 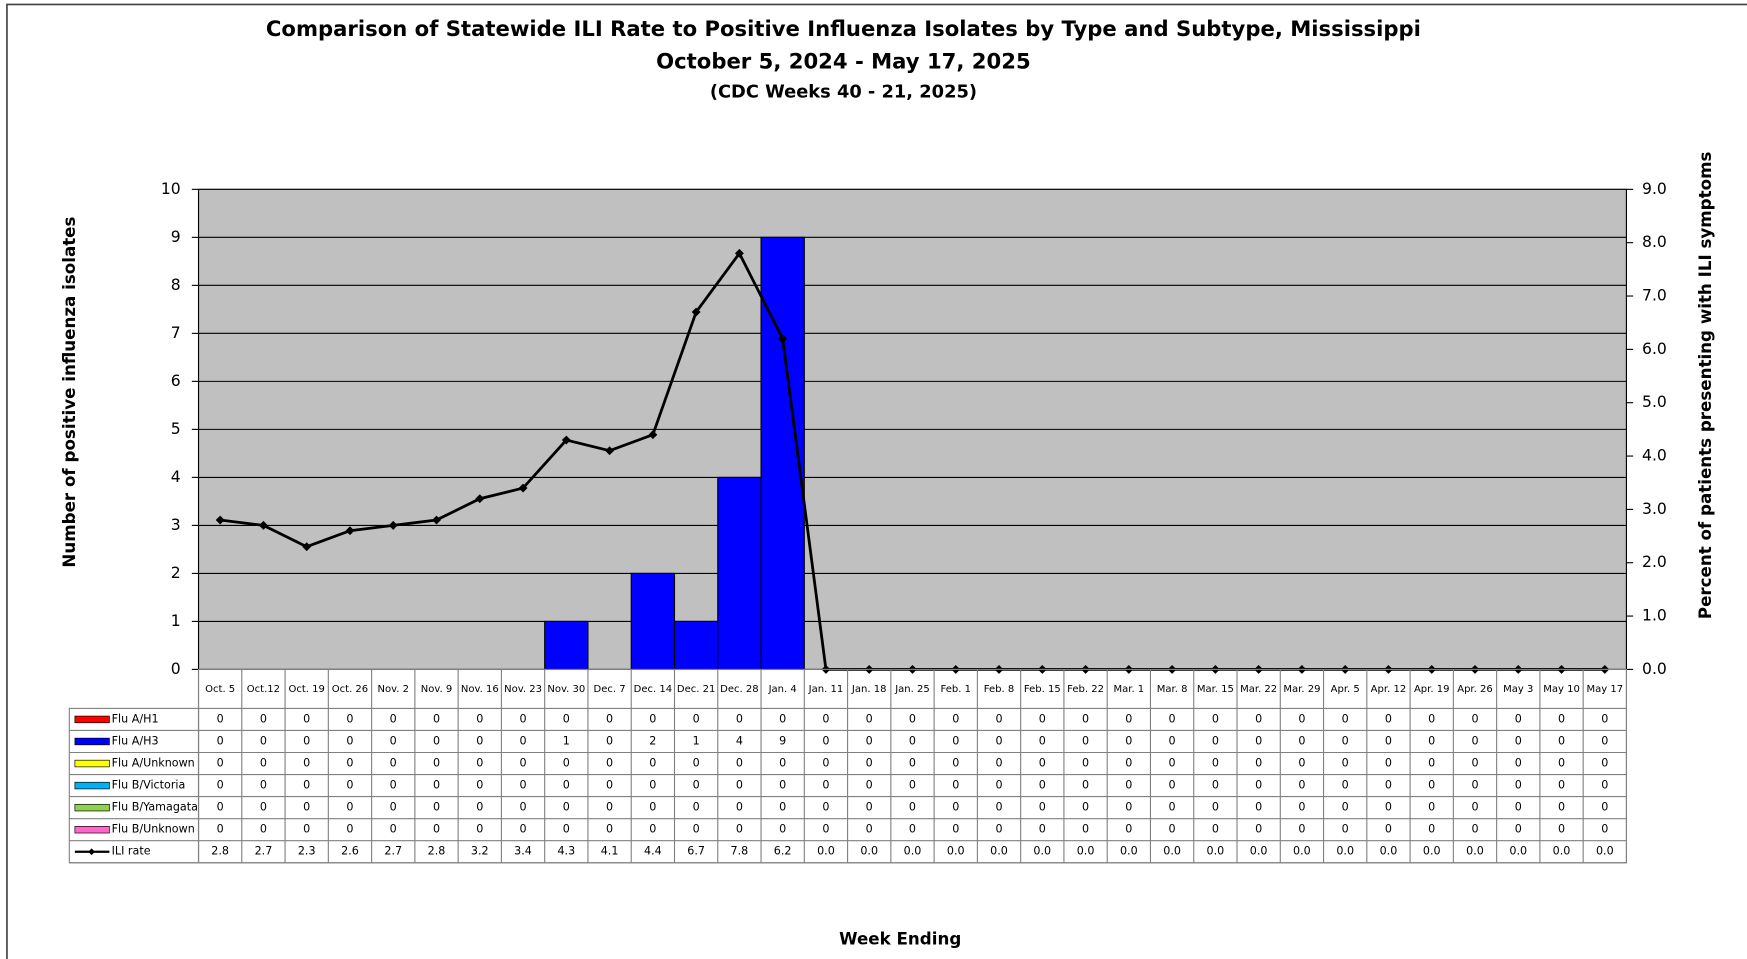 I want to click on y-tick-label: 2, so click(x=176, y=573).